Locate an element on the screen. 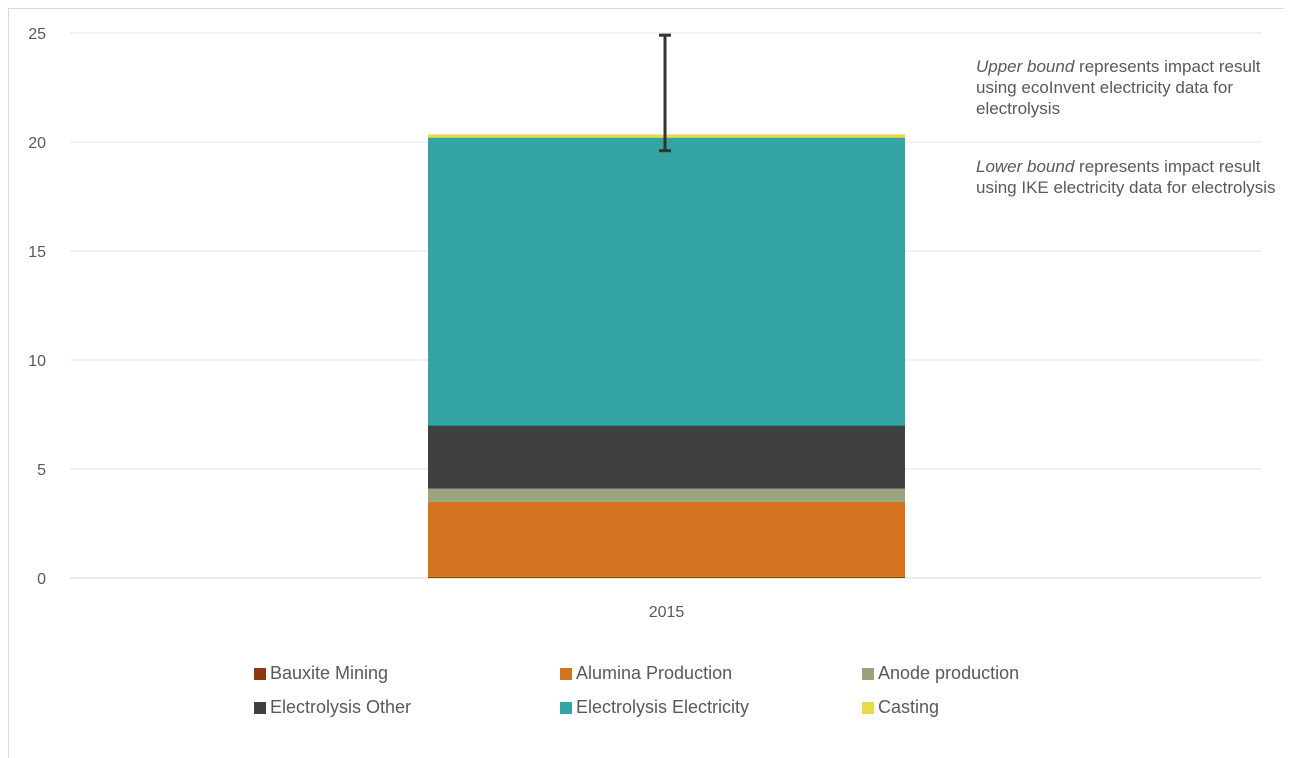 This screenshot has width=1290, height=758. y-tick-label: 10 is located at coordinates (37, 361).